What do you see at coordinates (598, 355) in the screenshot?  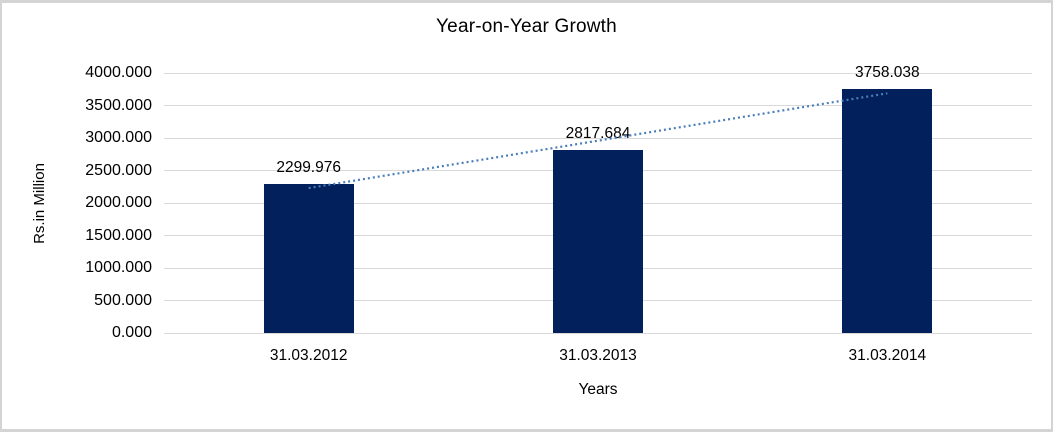 I see `x-axis-tick-label: 31.03.2013` at bounding box center [598, 355].